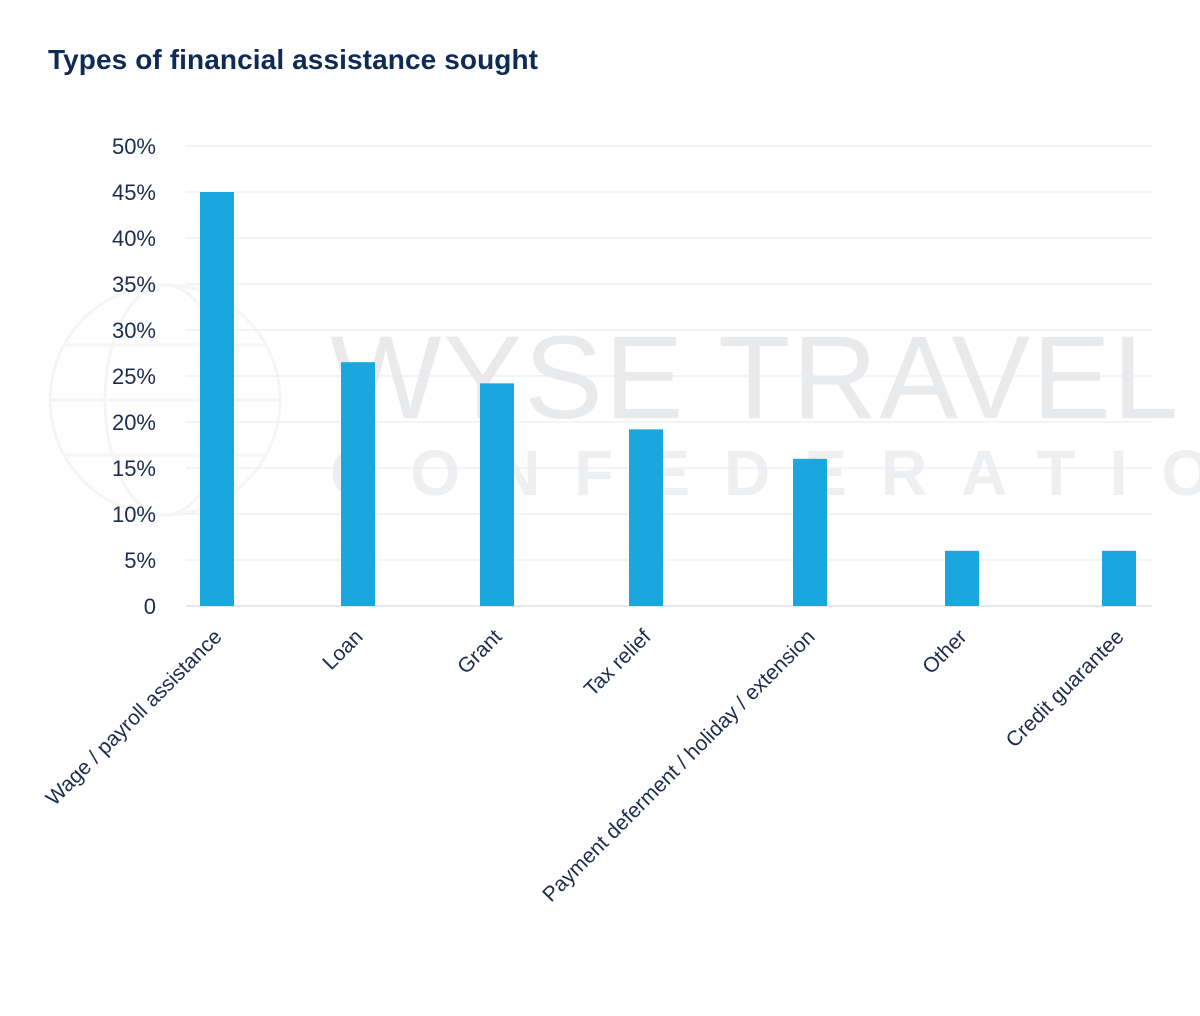 Image resolution: width=1200 pixels, height=1016 pixels. I want to click on y-tick-label: 40%, so click(134, 238).